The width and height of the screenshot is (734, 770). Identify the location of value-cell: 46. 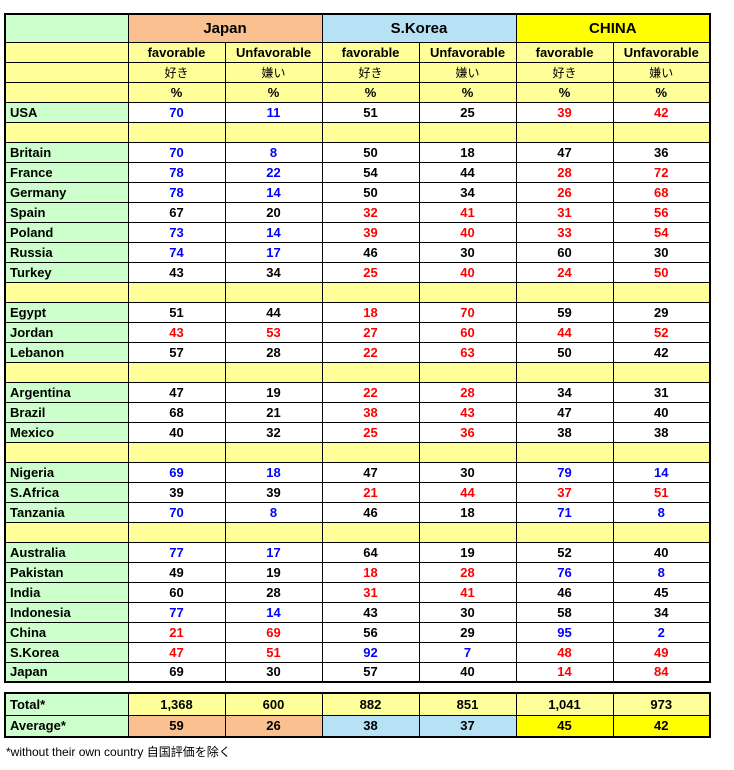
(370, 512).